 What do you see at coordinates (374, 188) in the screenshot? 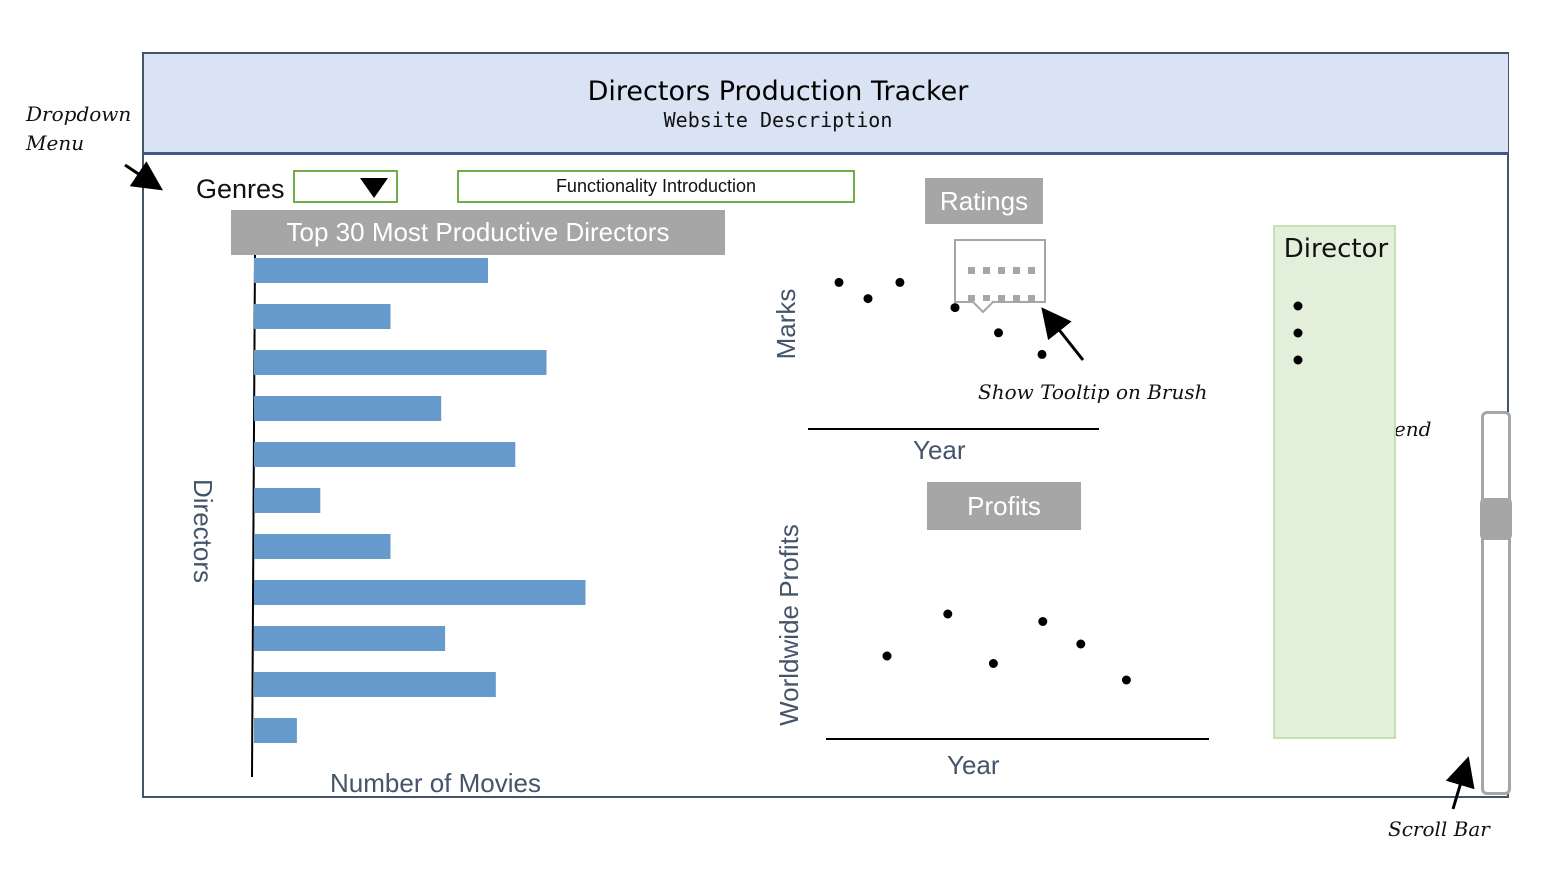
I see `chevron-down-icon` at bounding box center [374, 188].